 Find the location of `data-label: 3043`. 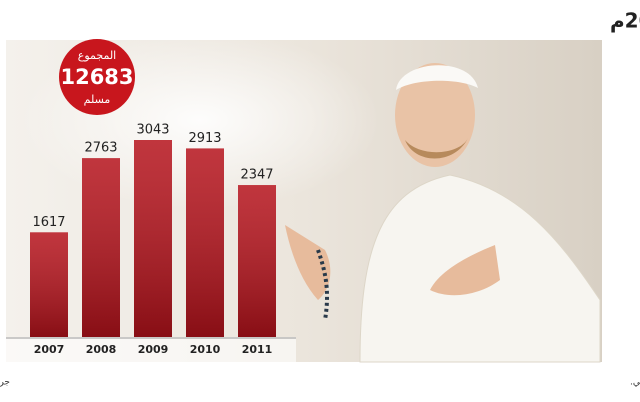

data-label: 3043 is located at coordinates (152, 130).